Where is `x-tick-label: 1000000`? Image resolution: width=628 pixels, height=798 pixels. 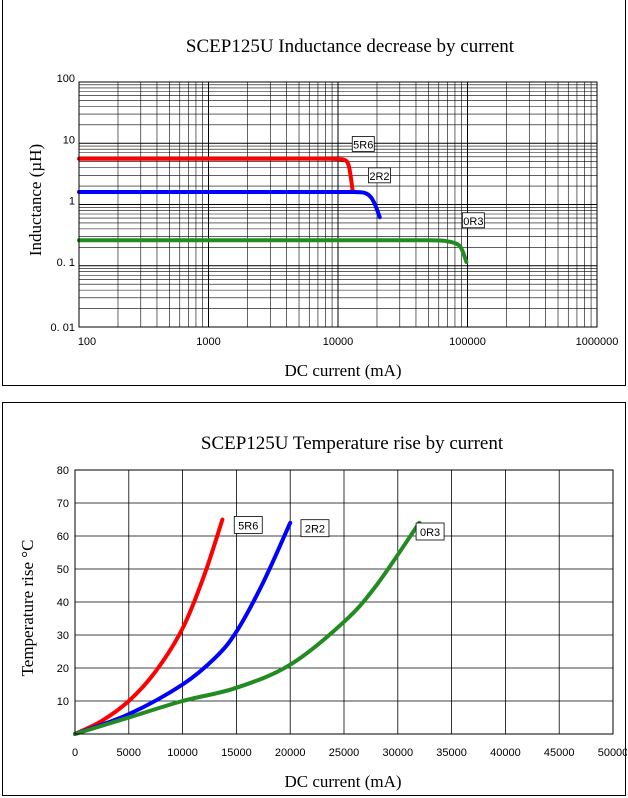 x-tick-label: 1000000 is located at coordinates (597, 342).